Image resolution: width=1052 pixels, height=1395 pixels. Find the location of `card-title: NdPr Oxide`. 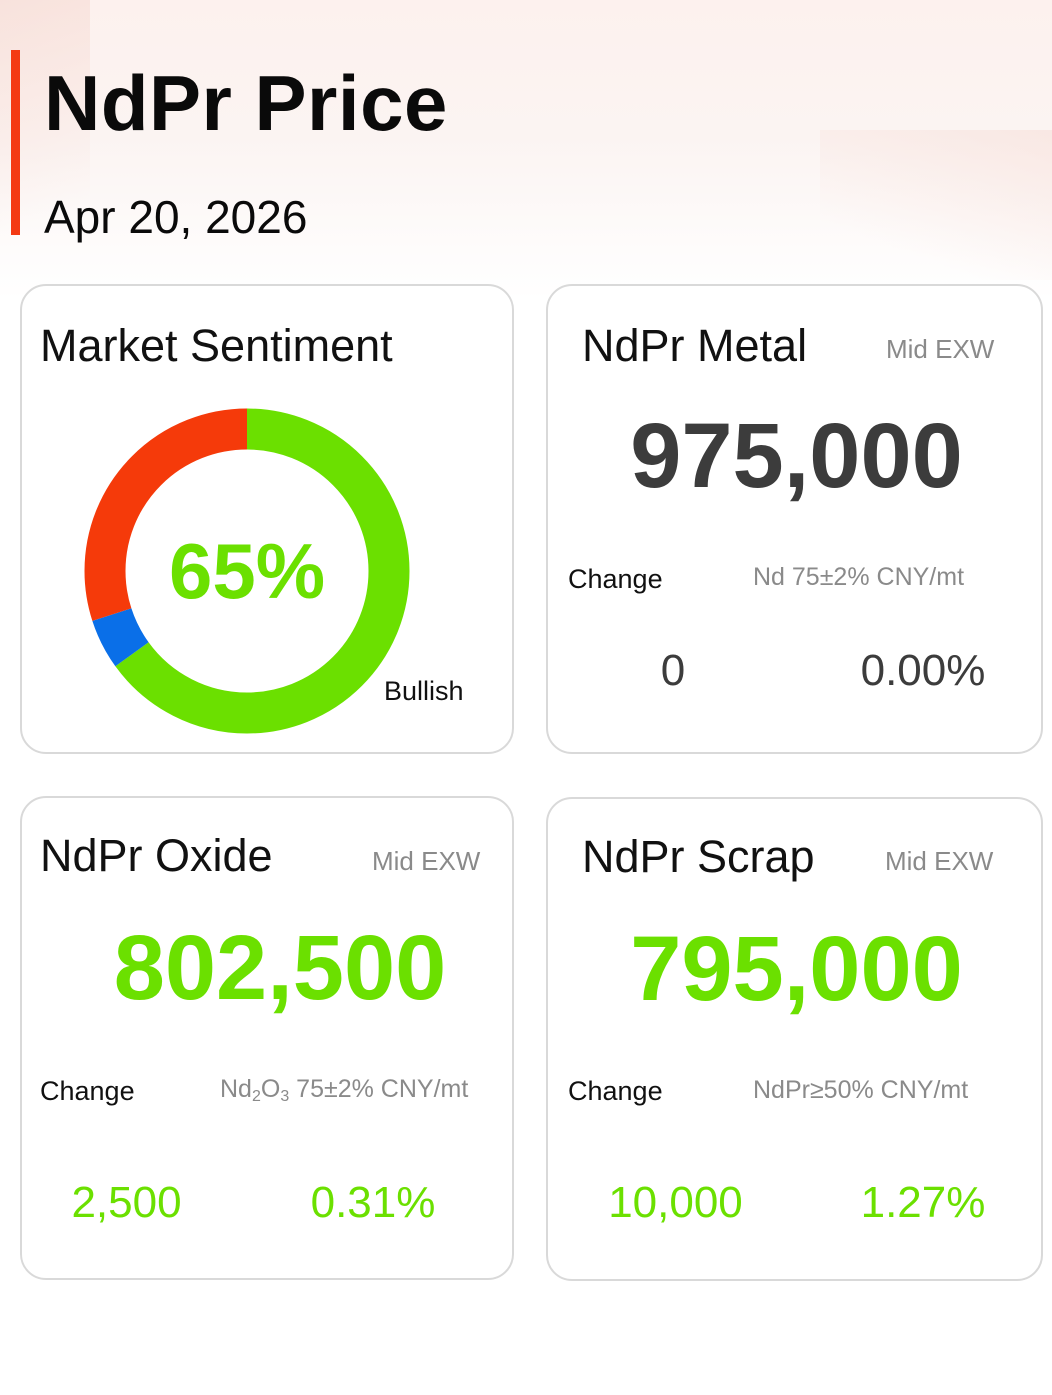

card-title: NdPr Oxide is located at coordinates (156, 855).